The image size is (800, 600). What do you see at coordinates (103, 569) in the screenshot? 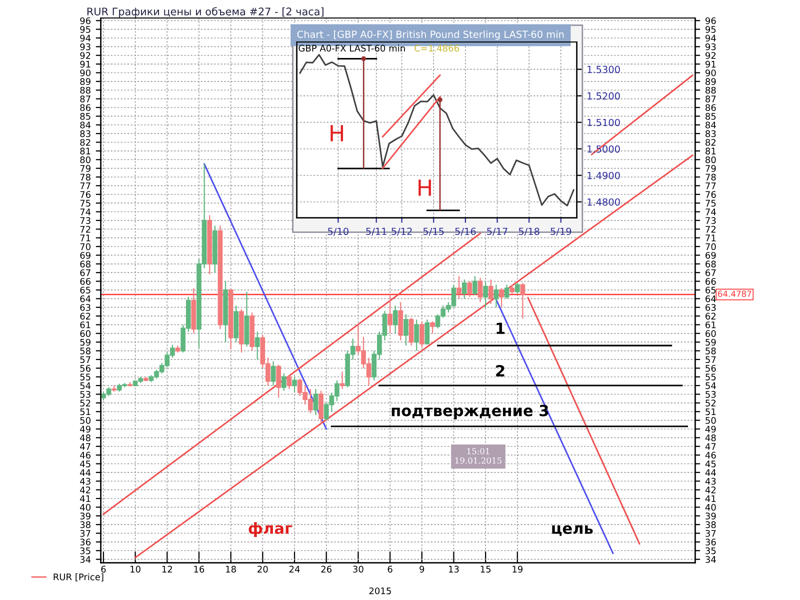
I see `x-tick-label: 6` at bounding box center [103, 569].